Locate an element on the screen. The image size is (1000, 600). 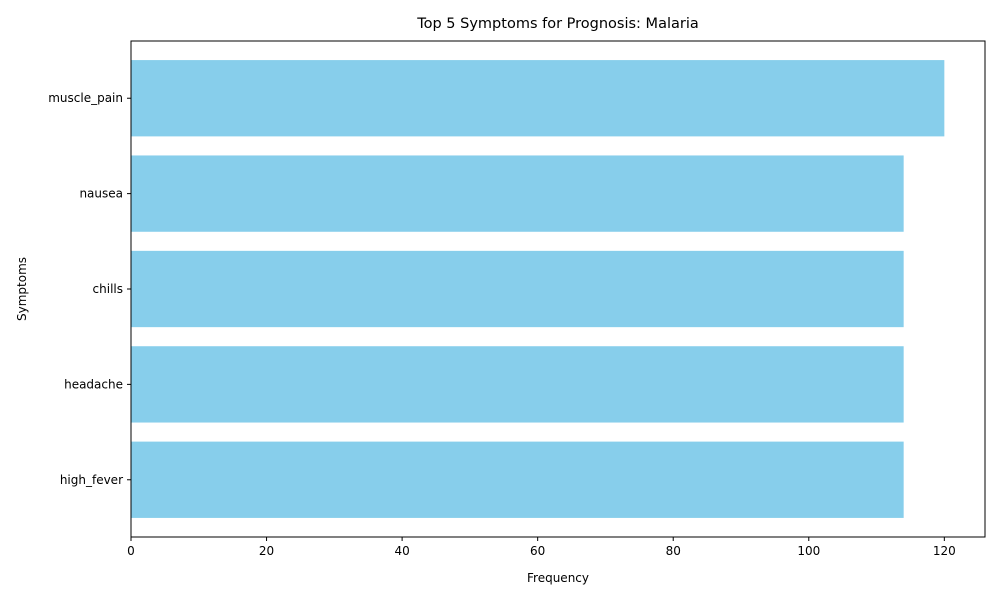
x-tick-label: 20 is located at coordinates (266, 551).